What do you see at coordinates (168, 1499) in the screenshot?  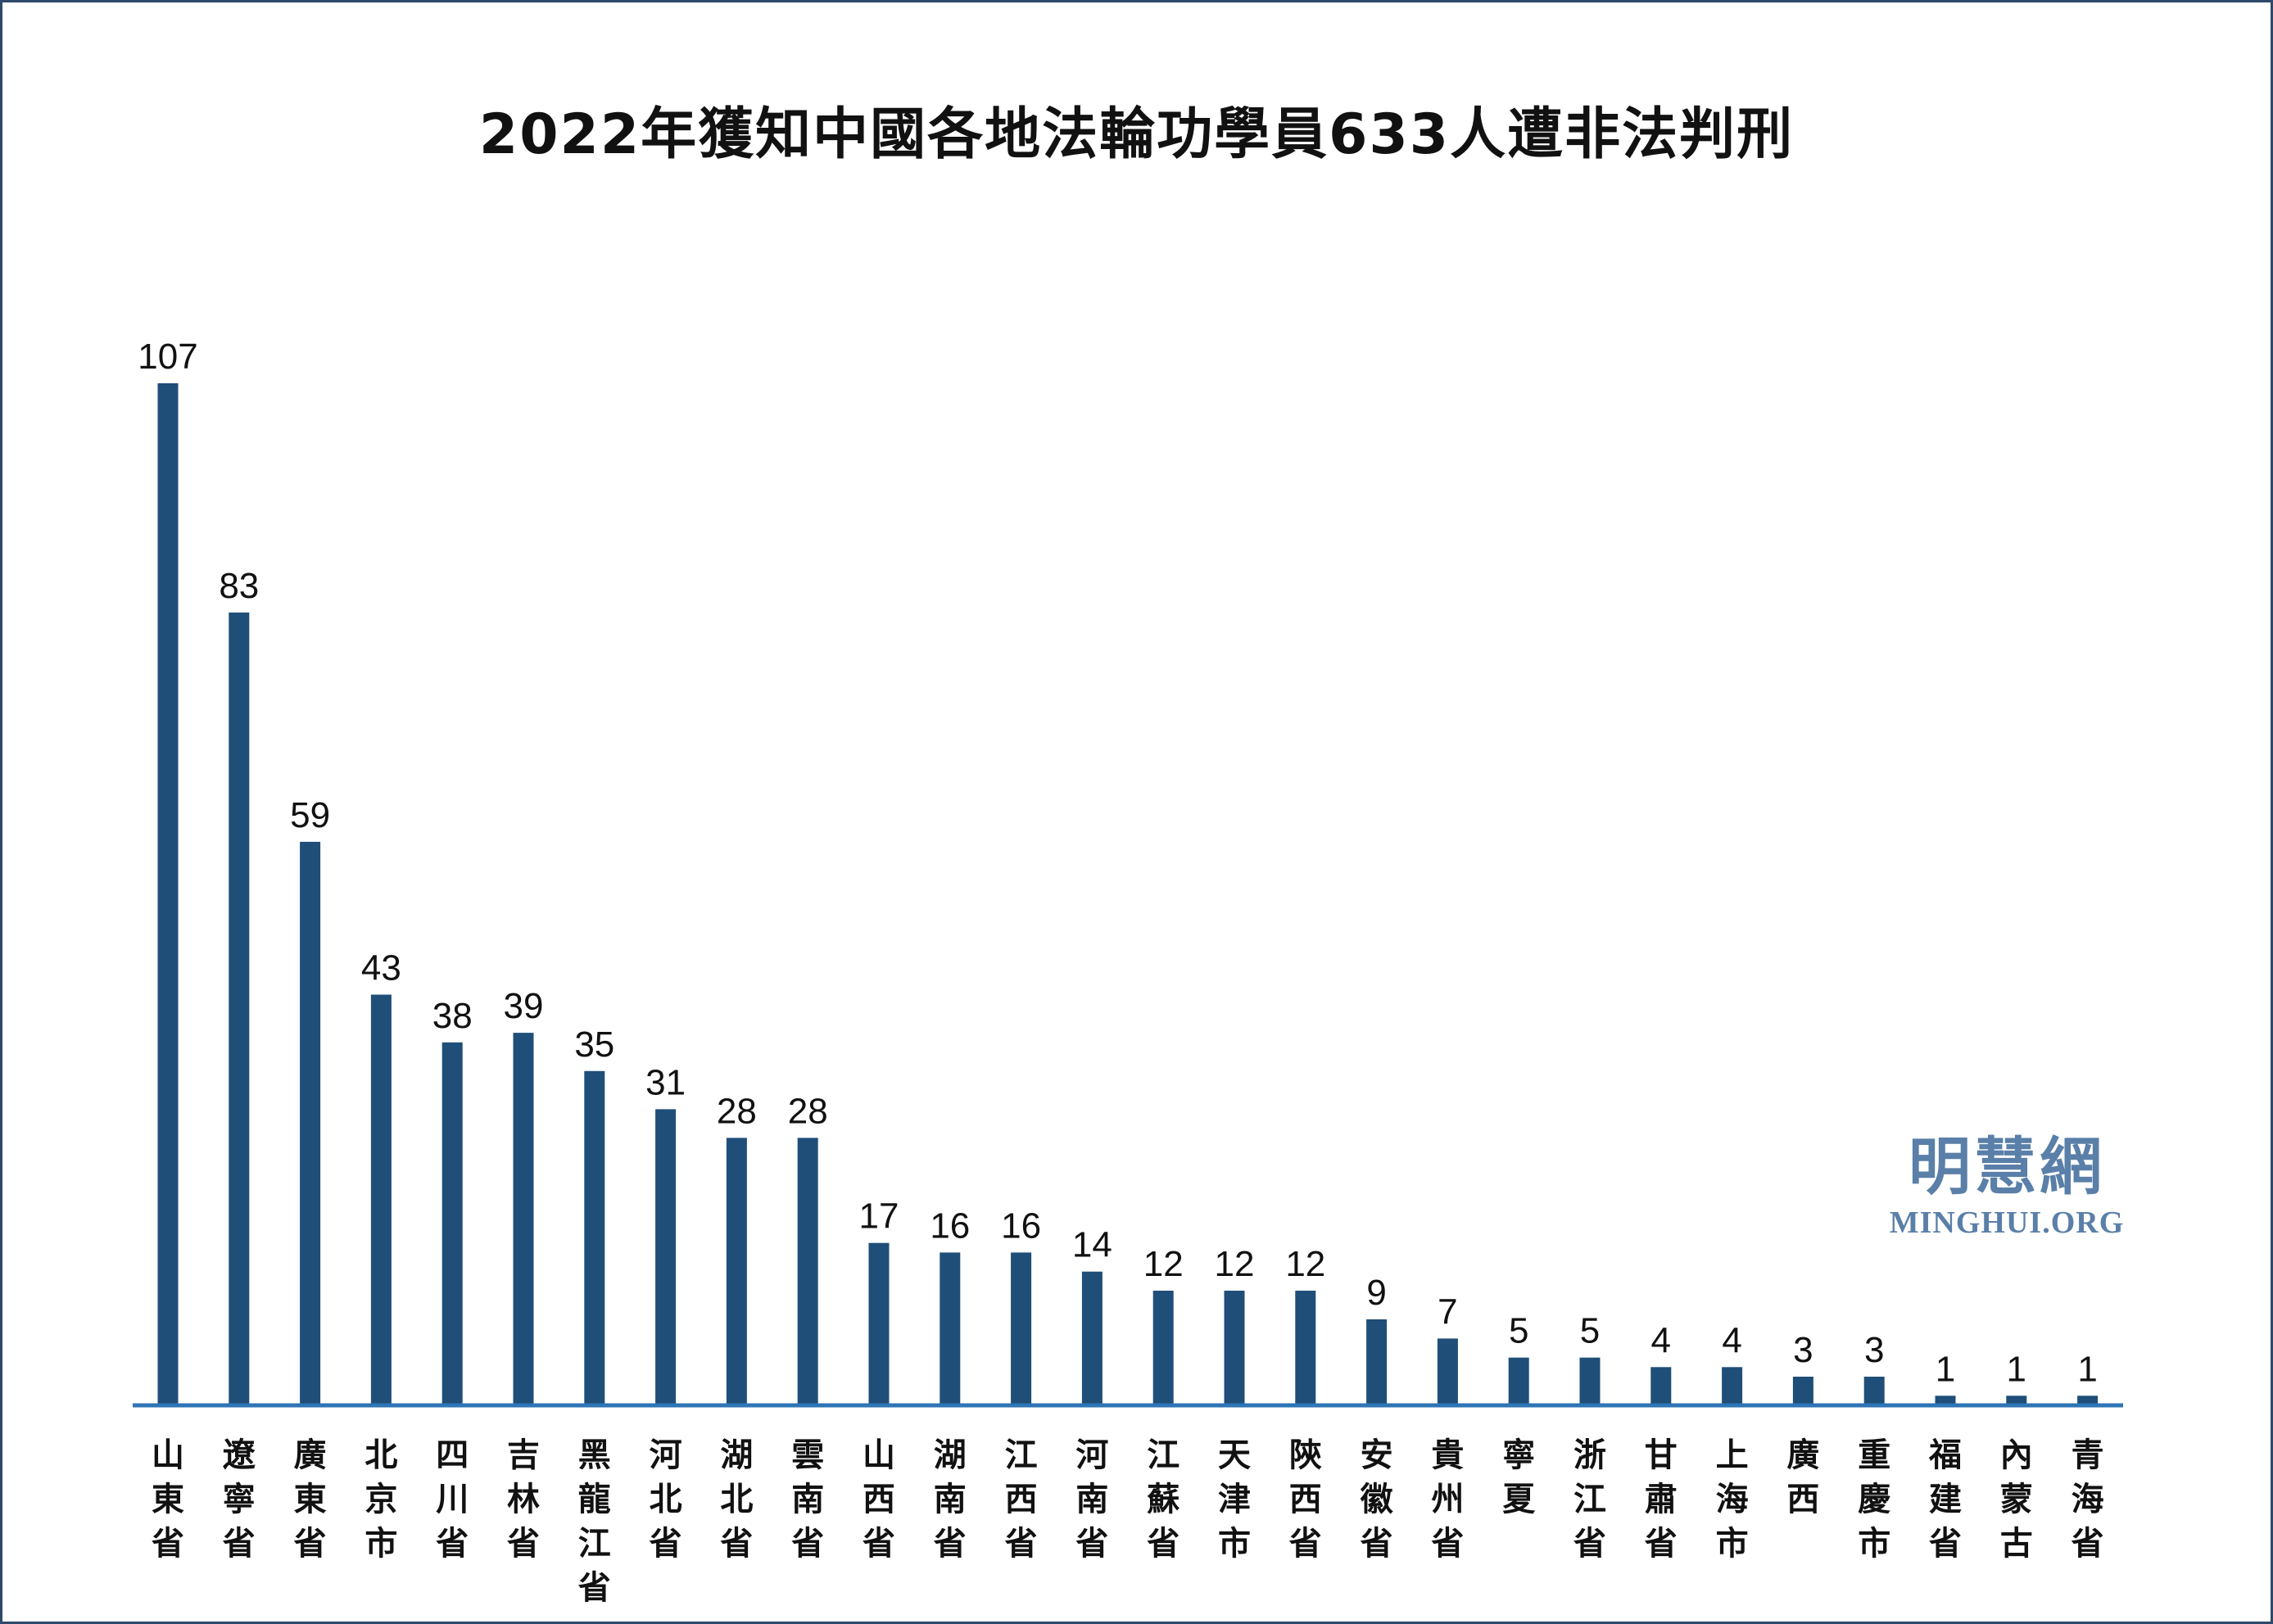 I see `category-label-0: 山東省` at bounding box center [168, 1499].